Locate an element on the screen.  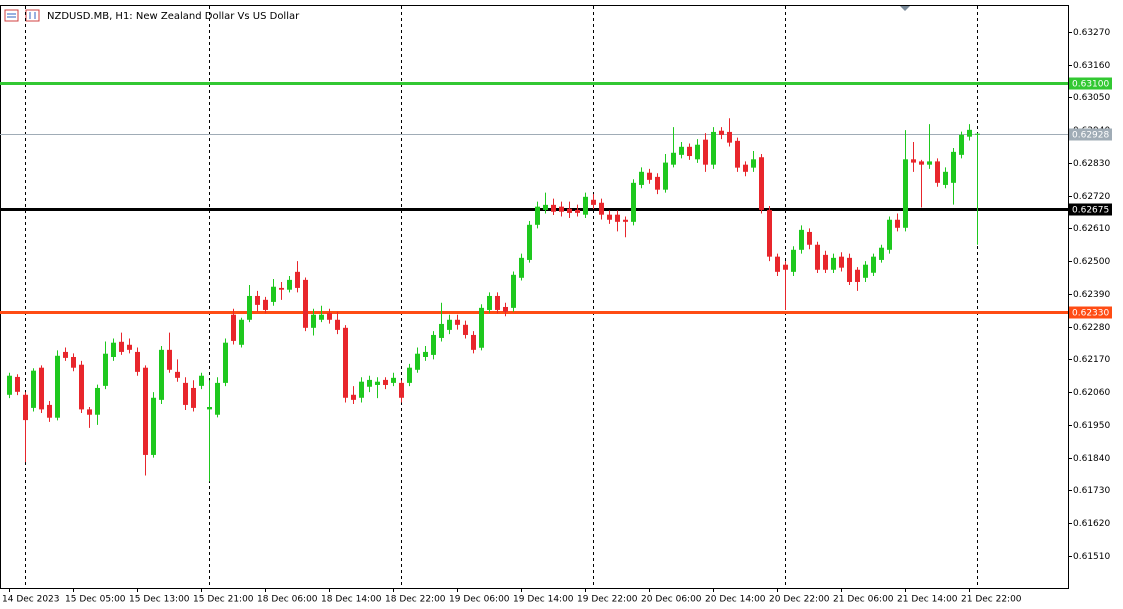
x-tick-label: 15 Dec 05:00 is located at coordinates (95, 600).